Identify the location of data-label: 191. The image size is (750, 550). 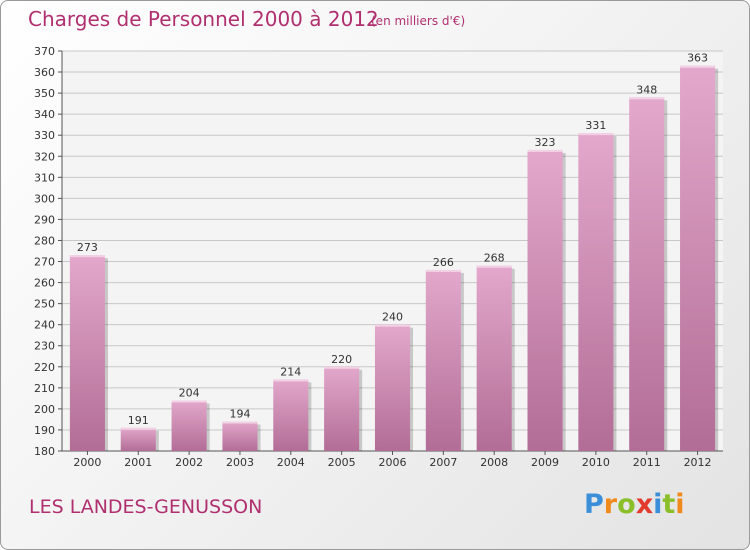
(138, 420).